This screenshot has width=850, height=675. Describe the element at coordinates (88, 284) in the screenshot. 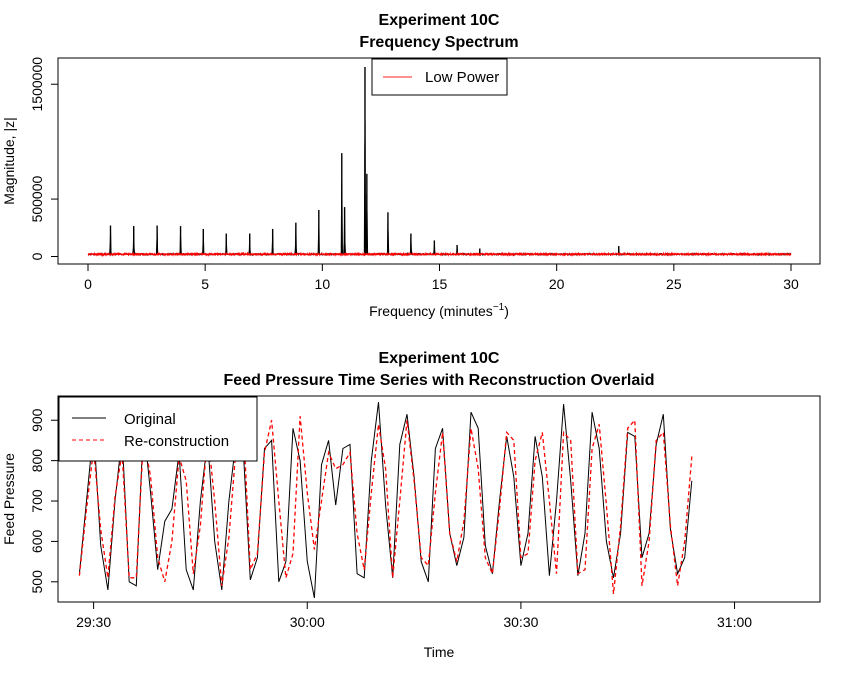

I see `spectrum-x-tick-label: 0` at that location.